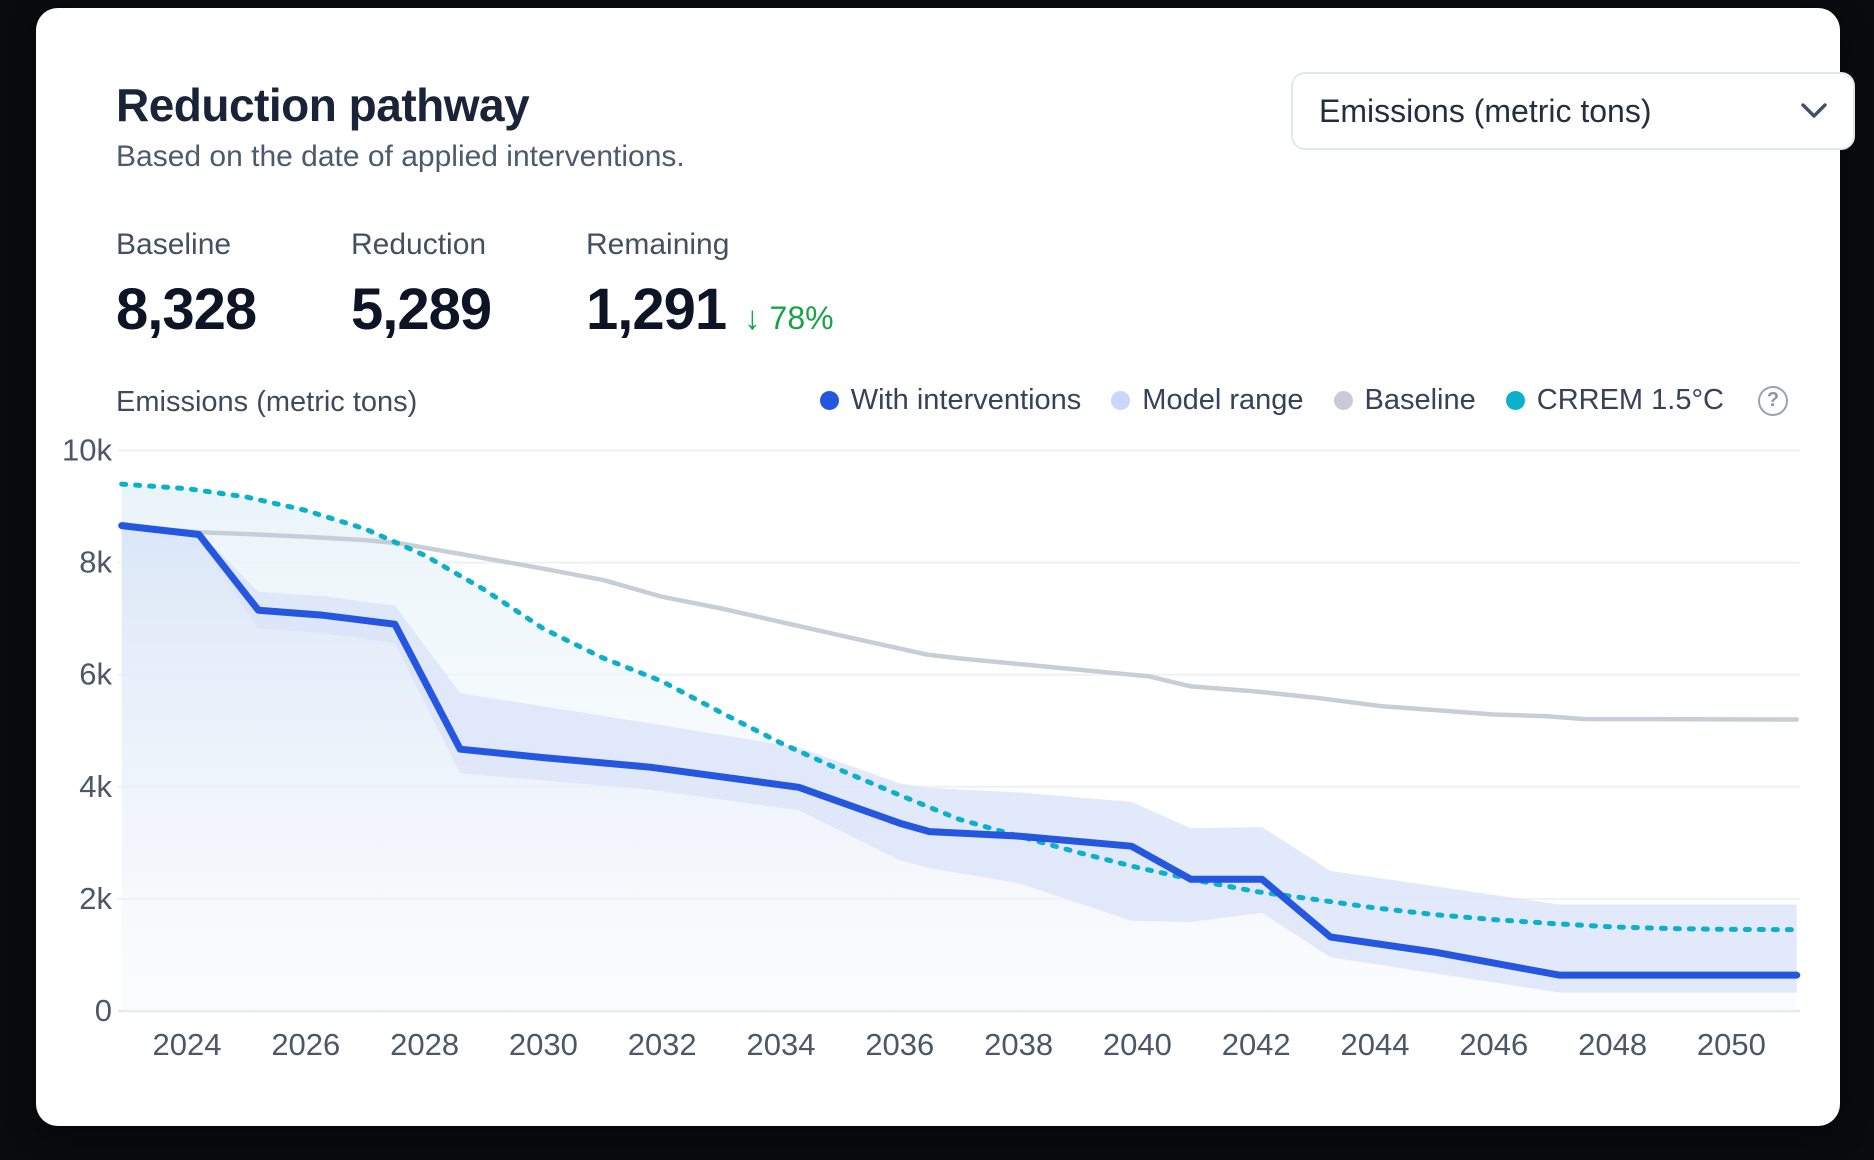 The width and height of the screenshot is (1874, 1160). I want to click on legend-item: Model range, so click(1207, 400).